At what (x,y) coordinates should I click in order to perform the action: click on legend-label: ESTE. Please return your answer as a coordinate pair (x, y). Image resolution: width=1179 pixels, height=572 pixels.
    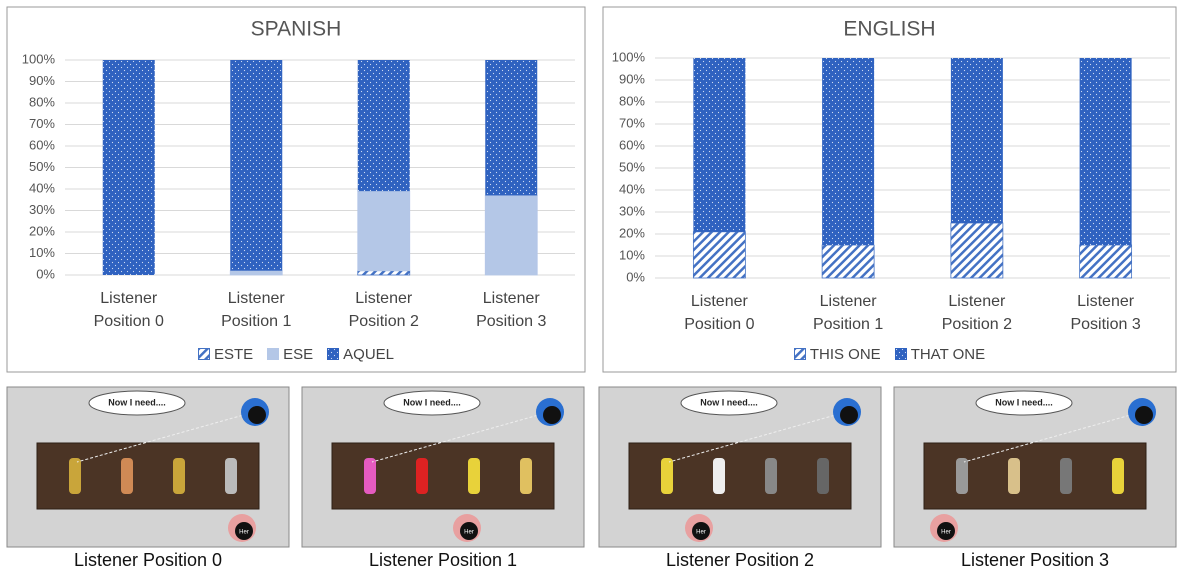
    Looking at the image, I should click on (233, 354).